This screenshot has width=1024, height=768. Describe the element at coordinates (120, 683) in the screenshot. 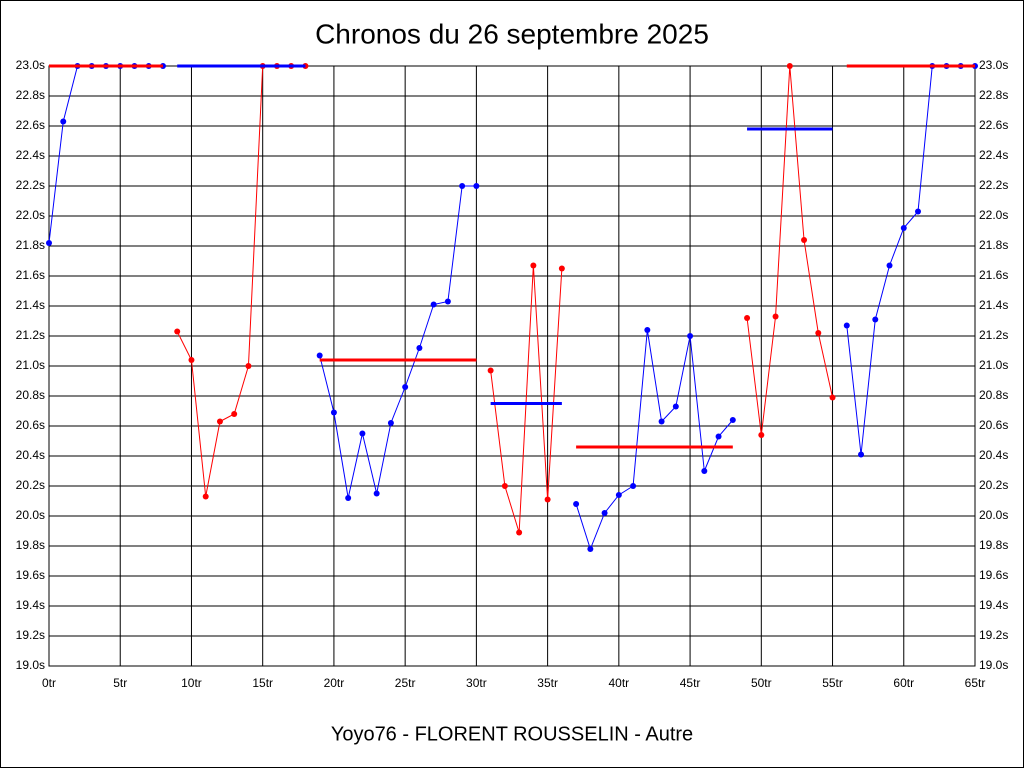

I see `x-tick-label: 5tr` at that location.